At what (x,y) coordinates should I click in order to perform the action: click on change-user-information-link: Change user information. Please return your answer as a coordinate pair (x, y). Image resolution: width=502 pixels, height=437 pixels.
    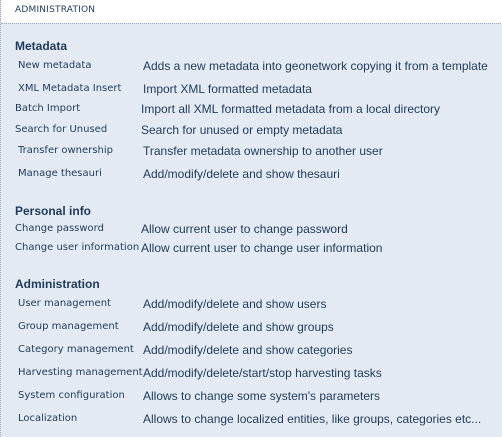
    Looking at the image, I should click on (77, 247).